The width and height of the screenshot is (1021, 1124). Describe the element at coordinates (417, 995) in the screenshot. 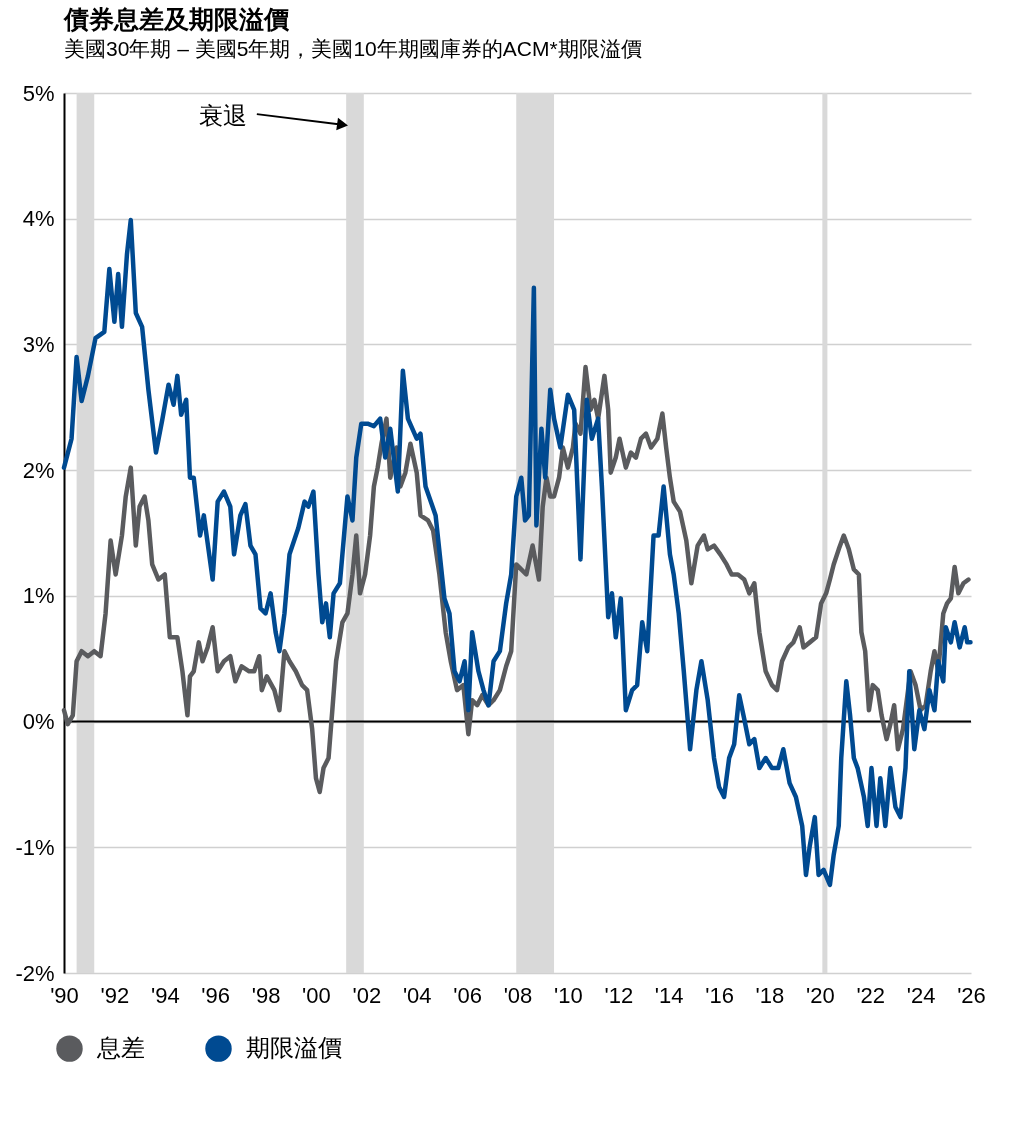

I see `x-tick-label: '04` at that location.